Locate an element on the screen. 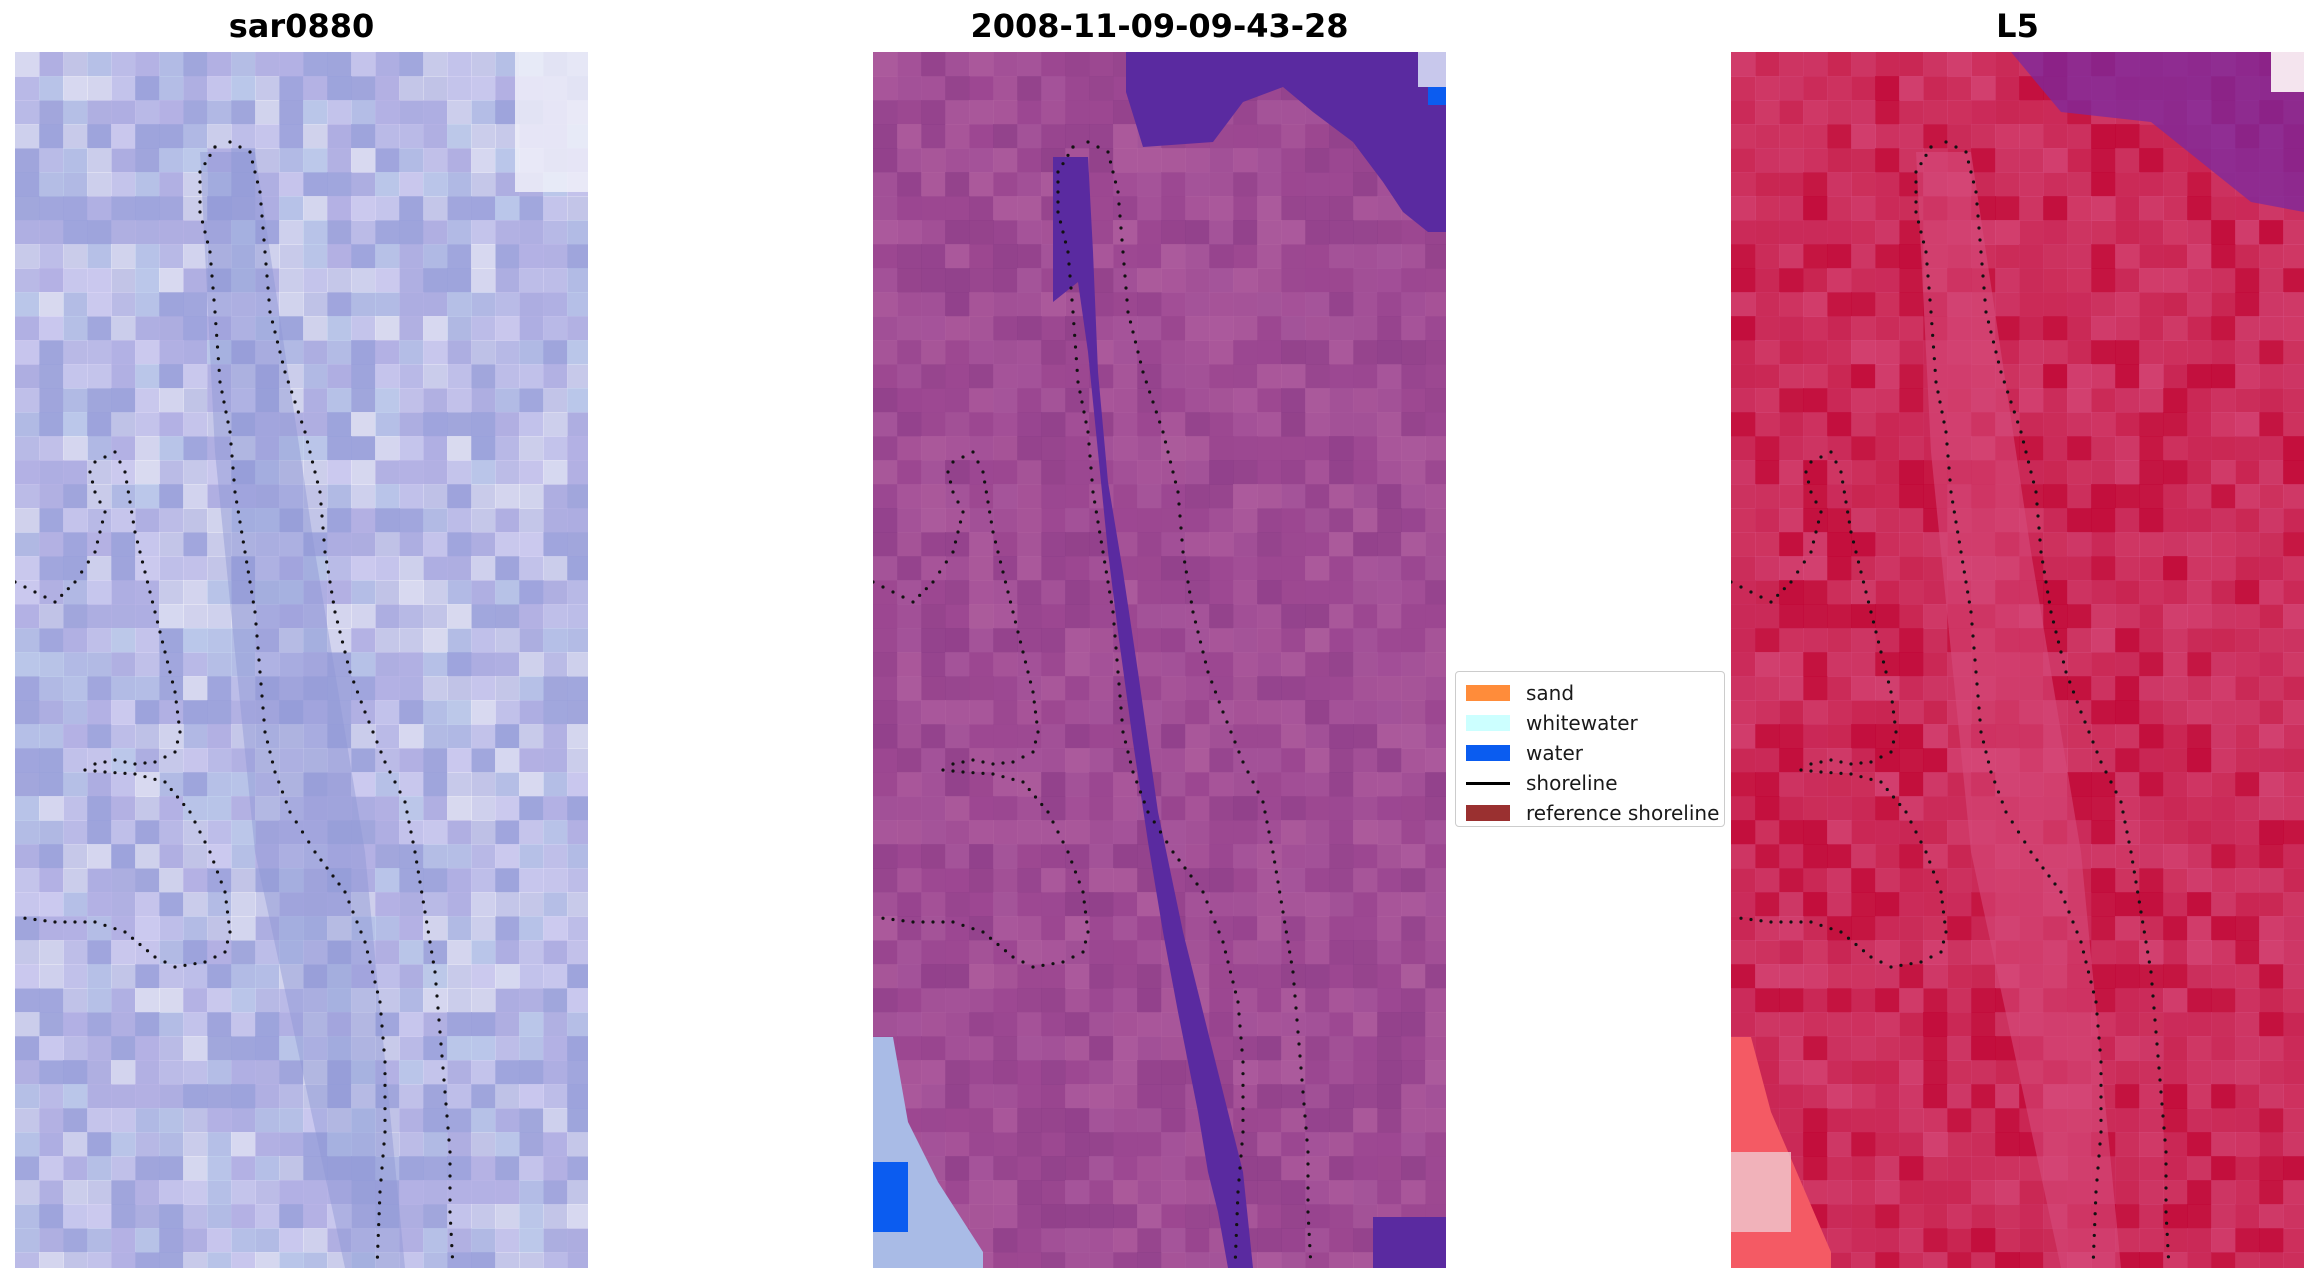 Image resolution: width=2317 pixels, height=1283 pixels. panel-title-date: 2008-11-09-09-43-28 is located at coordinates (1159, 26).